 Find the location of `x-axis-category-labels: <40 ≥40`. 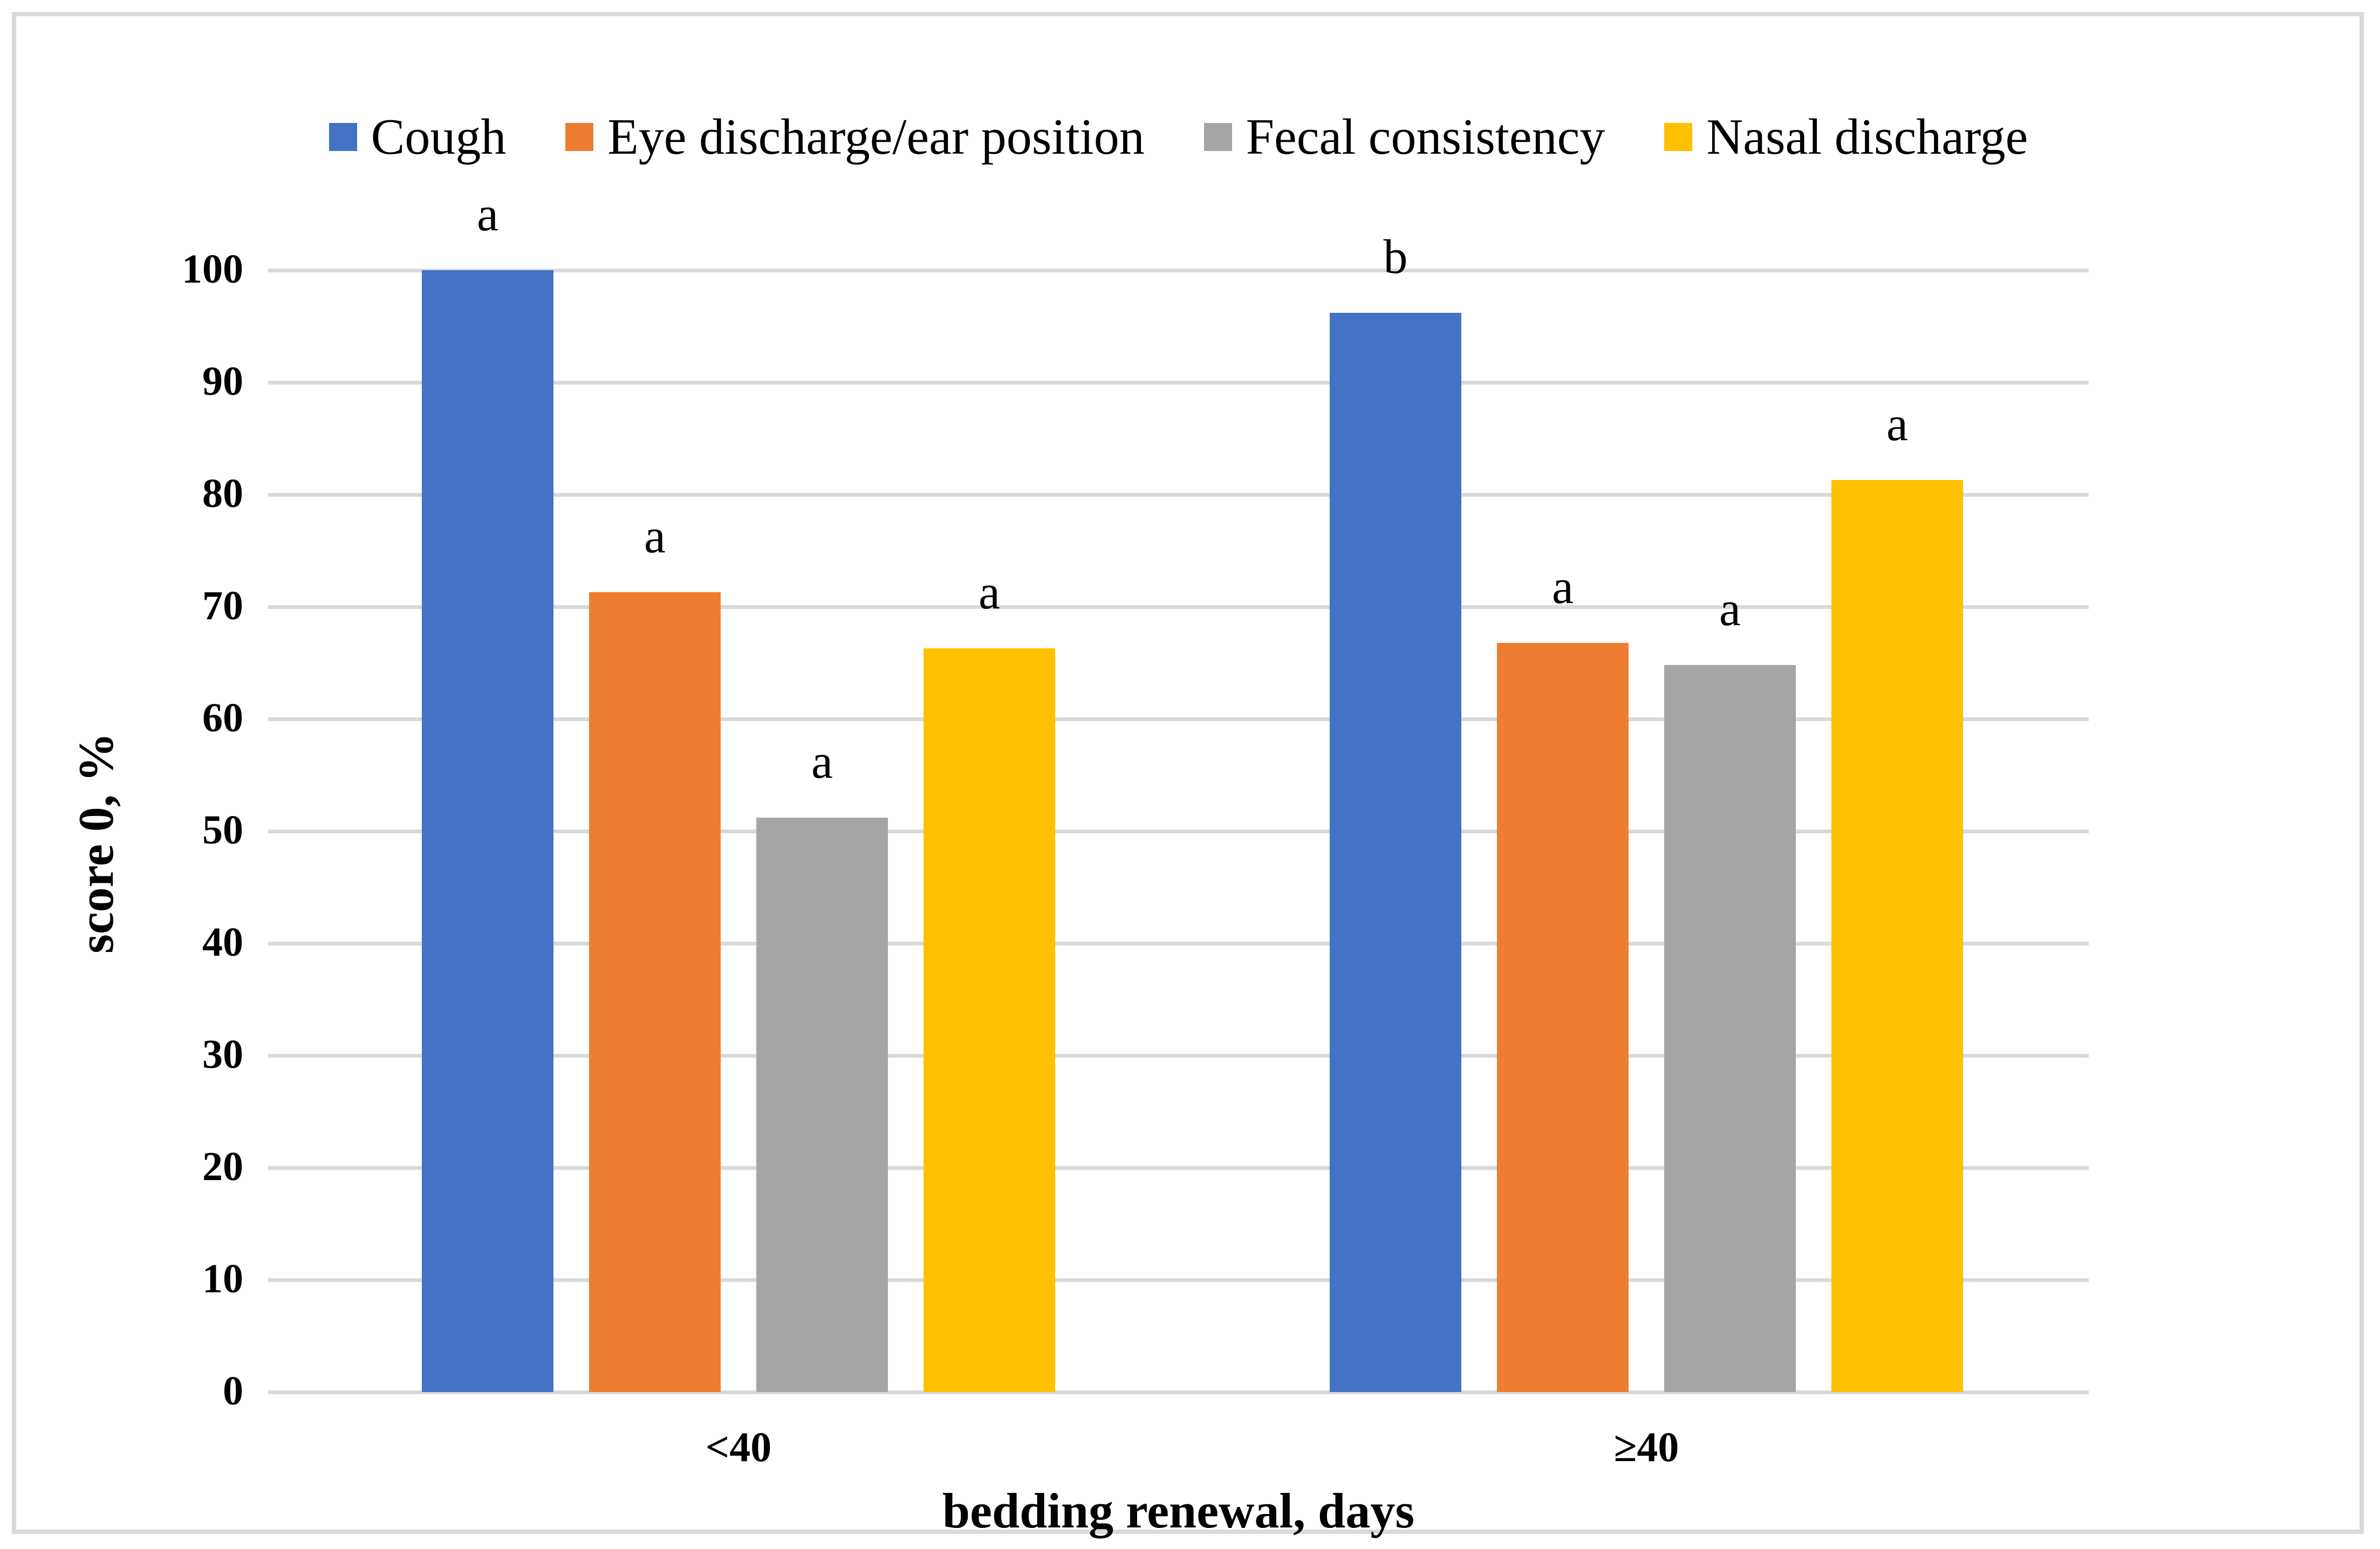

x-axis-category-labels: <40 ≥40 is located at coordinates (1178, 1452).